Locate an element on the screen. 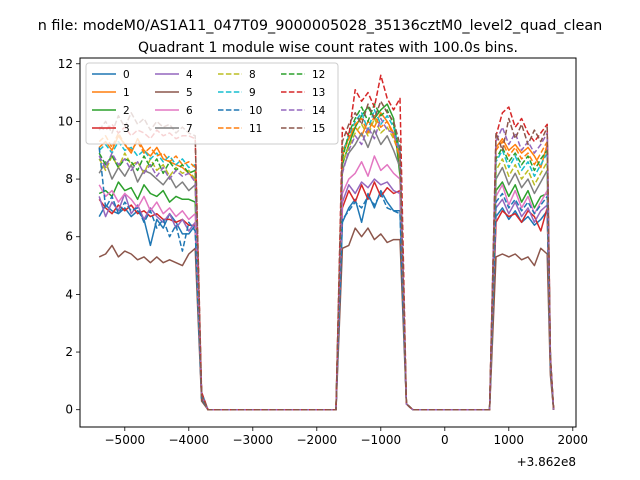  legend-label-6: 6 is located at coordinates (189, 111).